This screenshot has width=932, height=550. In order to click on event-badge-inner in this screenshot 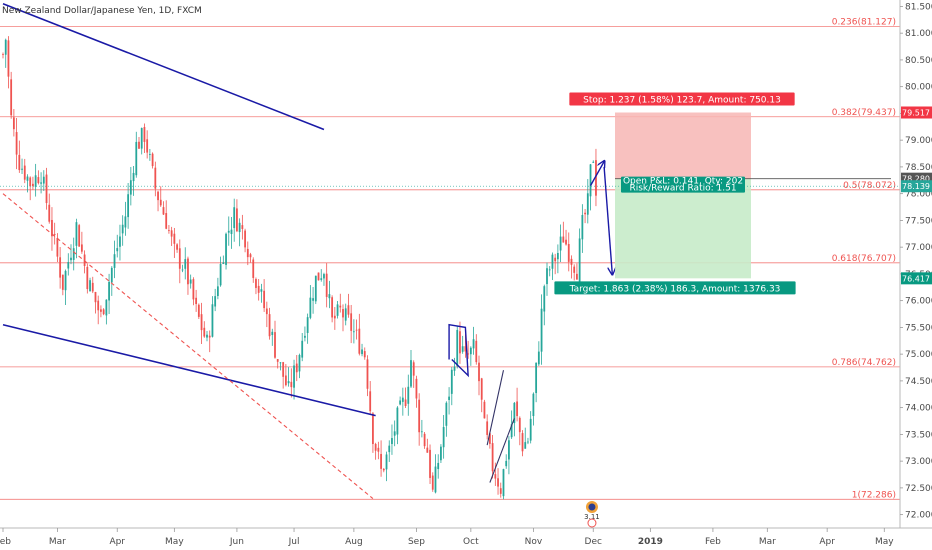, I will do `click(592, 507)`.